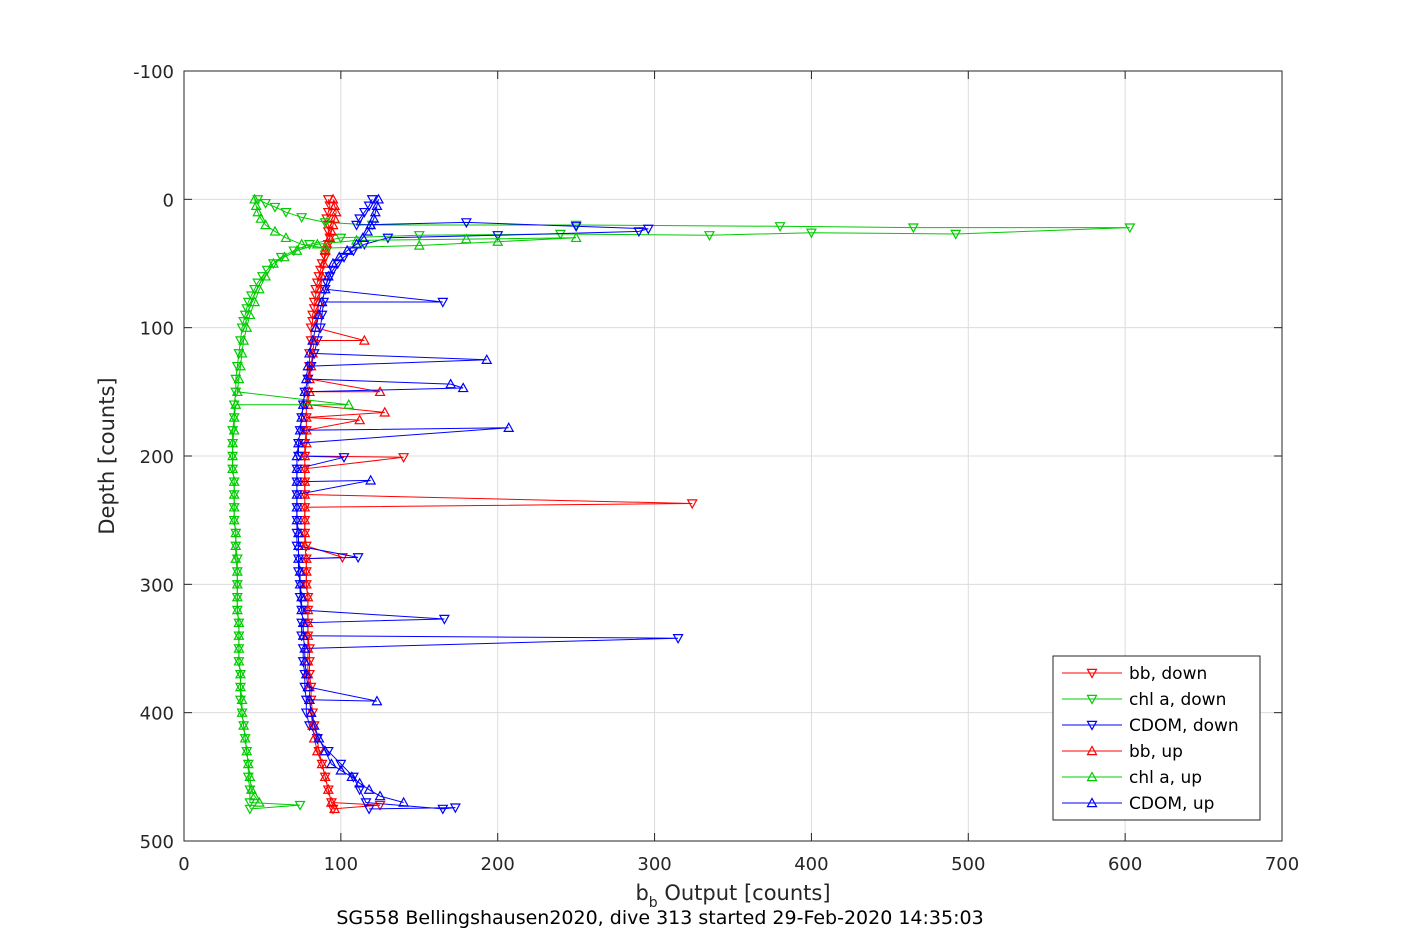 The width and height of the screenshot is (1417, 945). Describe the element at coordinates (968, 864) in the screenshot. I see `x-tick-label: 500` at that location.